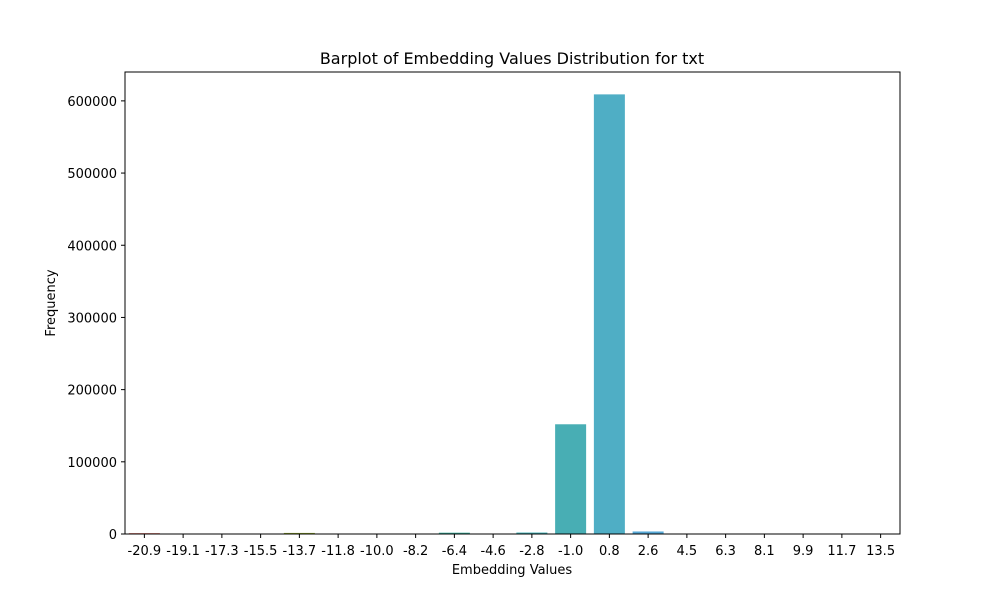  I want to click on x-tick-label: -2.8, so click(531, 551).